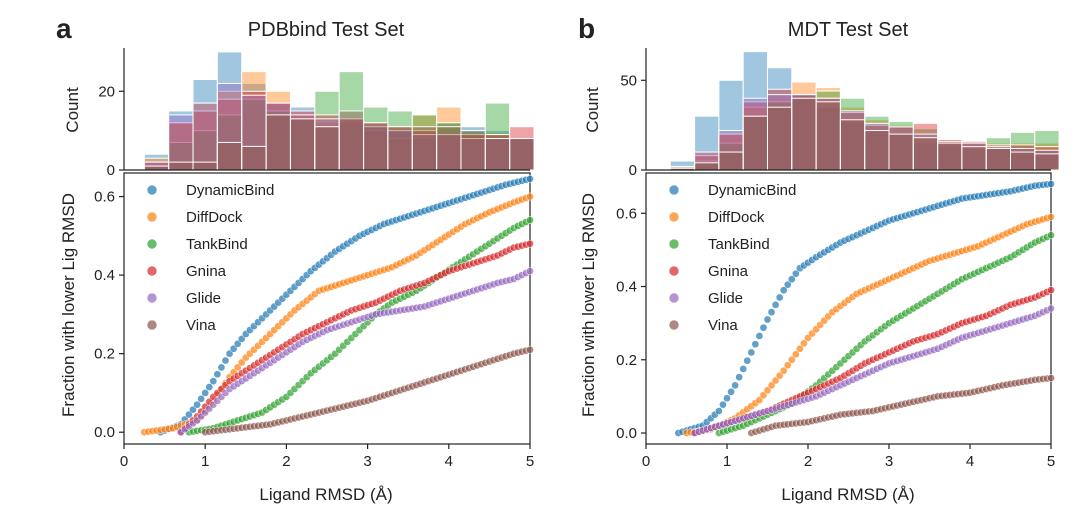 This screenshot has height=524, width=1080. I want to click on histogram-a: 0 20, so click(316, 113).